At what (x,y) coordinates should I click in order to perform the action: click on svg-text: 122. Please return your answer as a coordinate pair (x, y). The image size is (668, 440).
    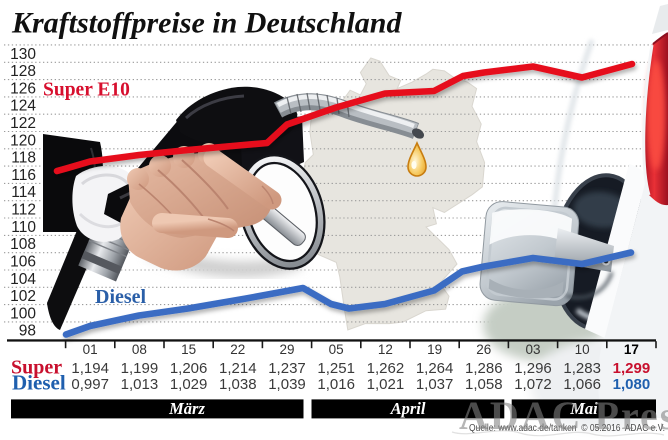
    Looking at the image, I should click on (23, 123).